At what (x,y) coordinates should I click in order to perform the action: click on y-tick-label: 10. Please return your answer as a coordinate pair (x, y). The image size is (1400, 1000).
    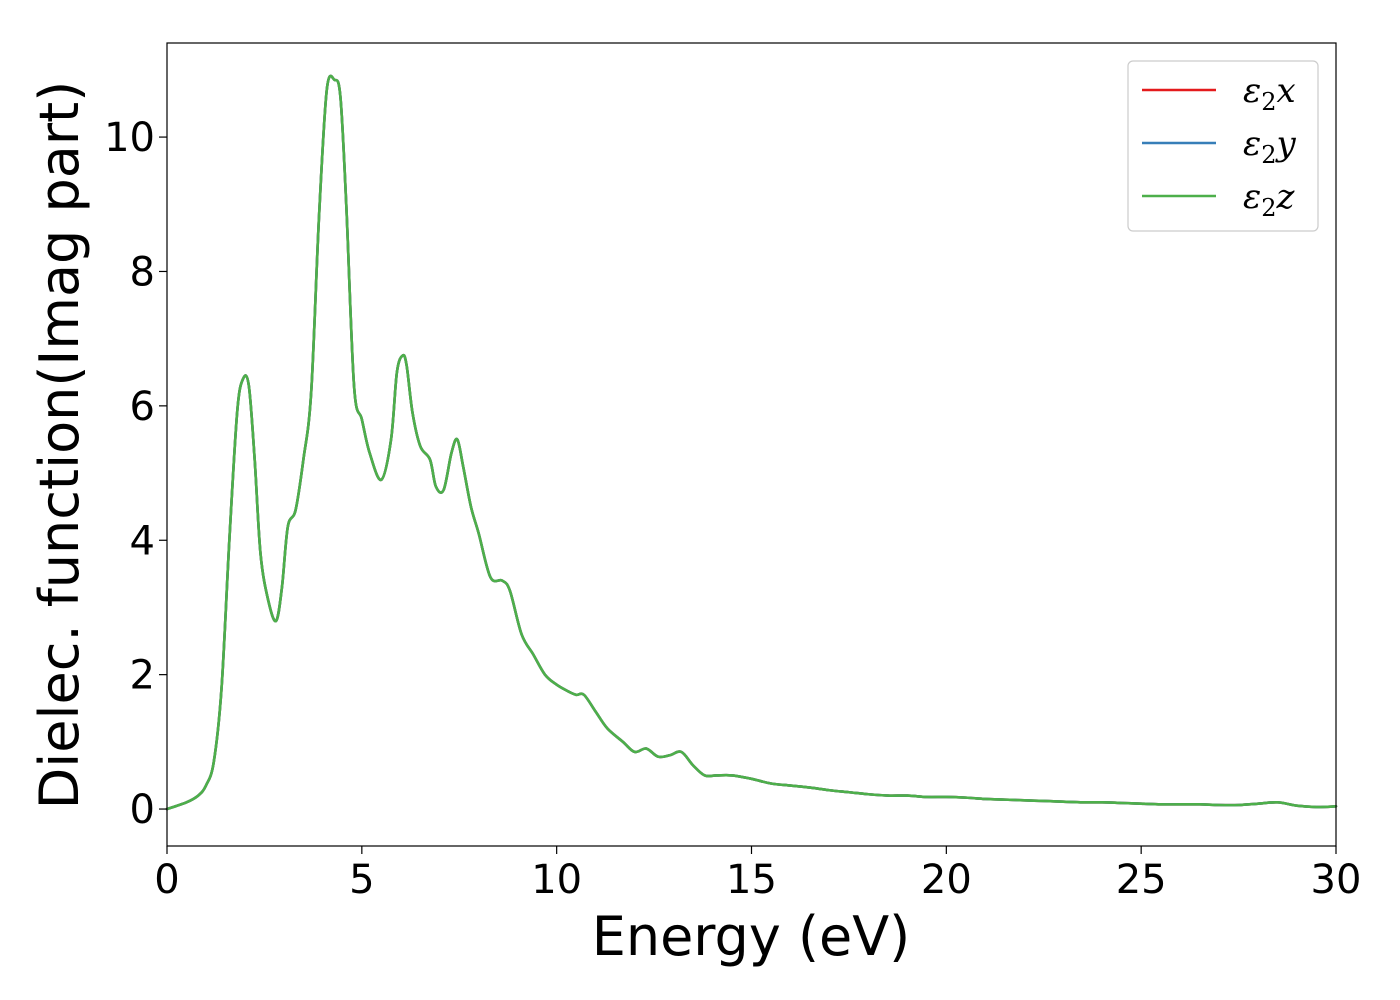
    Looking at the image, I should click on (129, 138).